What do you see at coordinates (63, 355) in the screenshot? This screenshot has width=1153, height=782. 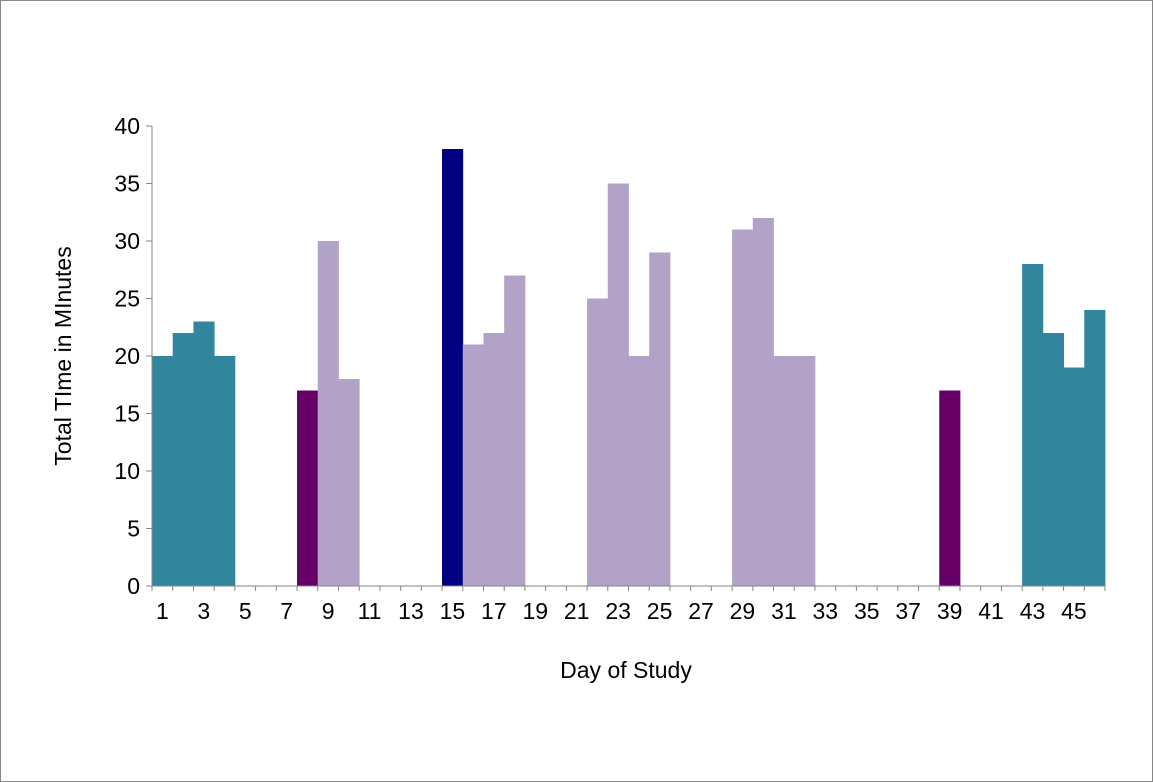 I see `y-axis-label: Total TIme in MInutes` at bounding box center [63, 355].